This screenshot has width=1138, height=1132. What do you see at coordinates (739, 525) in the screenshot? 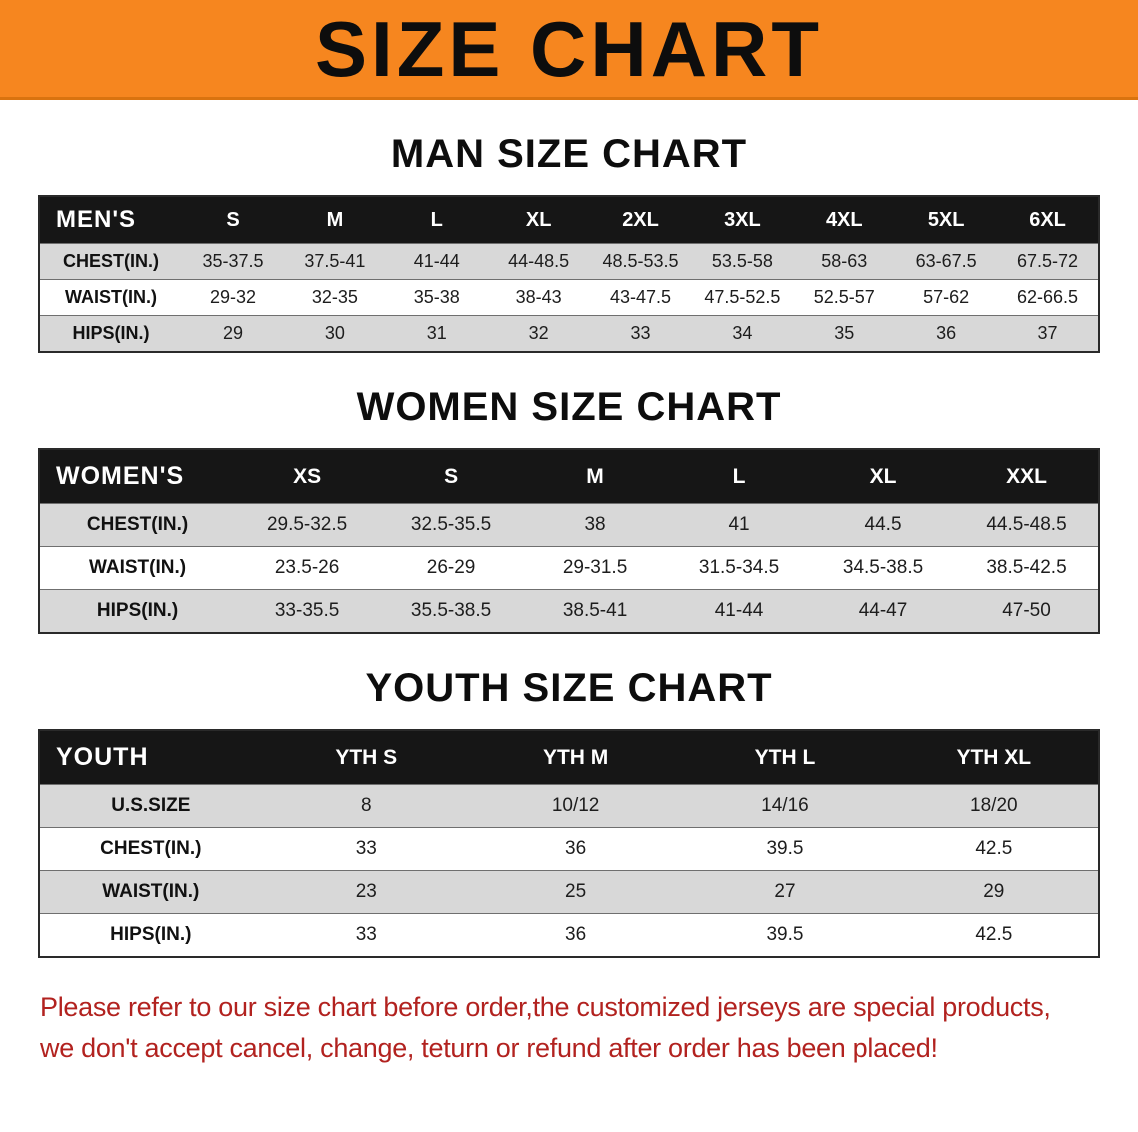
I see `measurement-value: 41` at bounding box center [739, 525].